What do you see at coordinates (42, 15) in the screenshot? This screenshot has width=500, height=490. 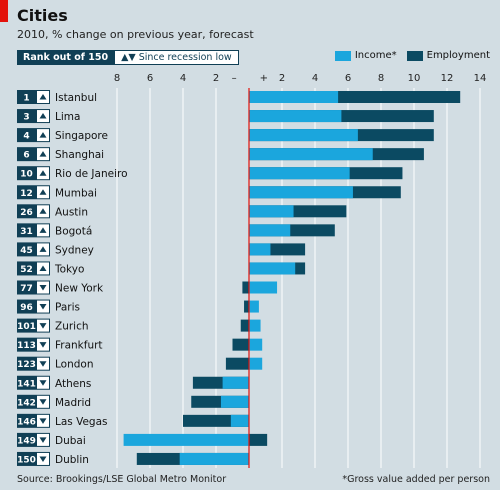 I see `chart-title: Cities` at bounding box center [42, 15].